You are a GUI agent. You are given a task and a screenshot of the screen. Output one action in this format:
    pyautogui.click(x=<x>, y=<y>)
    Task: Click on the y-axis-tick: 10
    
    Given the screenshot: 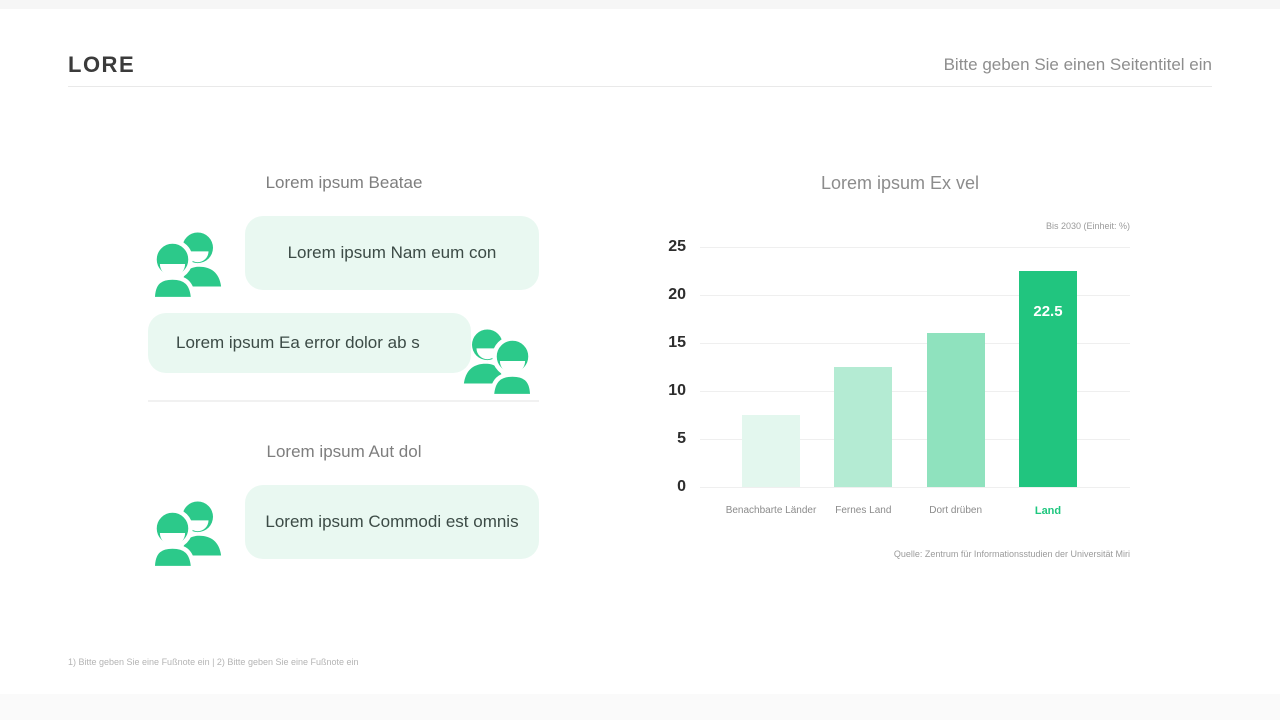 What is the action you would take?
    pyautogui.click(x=677, y=390)
    